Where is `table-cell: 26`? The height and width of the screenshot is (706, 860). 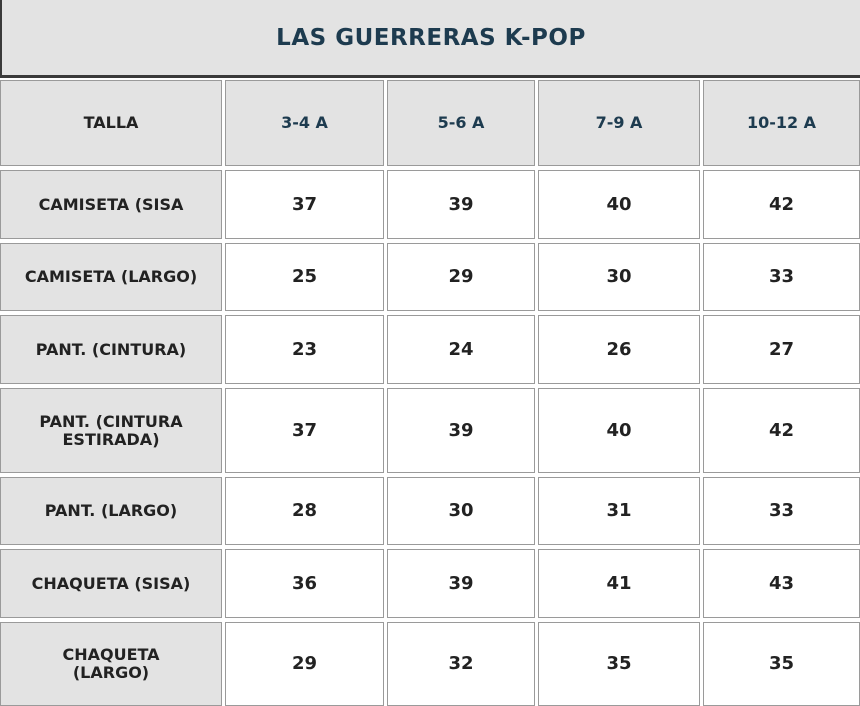 table-cell: 26 is located at coordinates (619, 349).